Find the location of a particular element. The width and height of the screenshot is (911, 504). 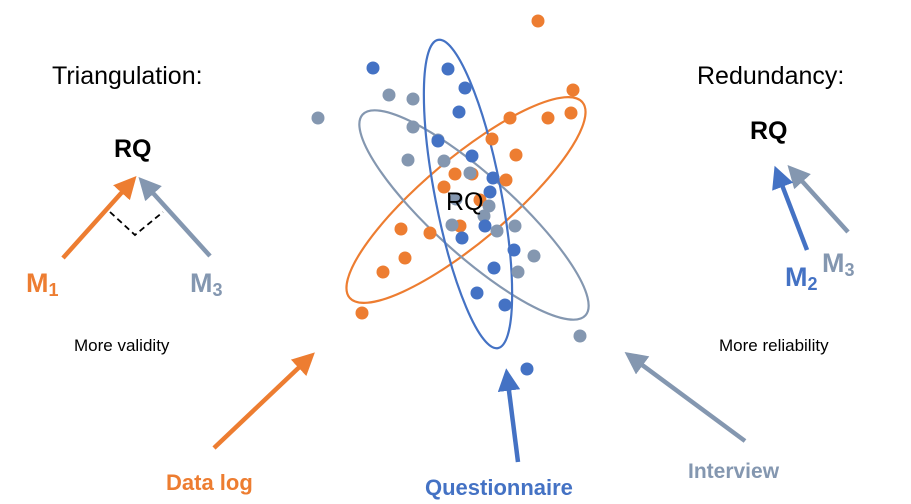

m3-right-arrow is located at coordinates (818, 199).